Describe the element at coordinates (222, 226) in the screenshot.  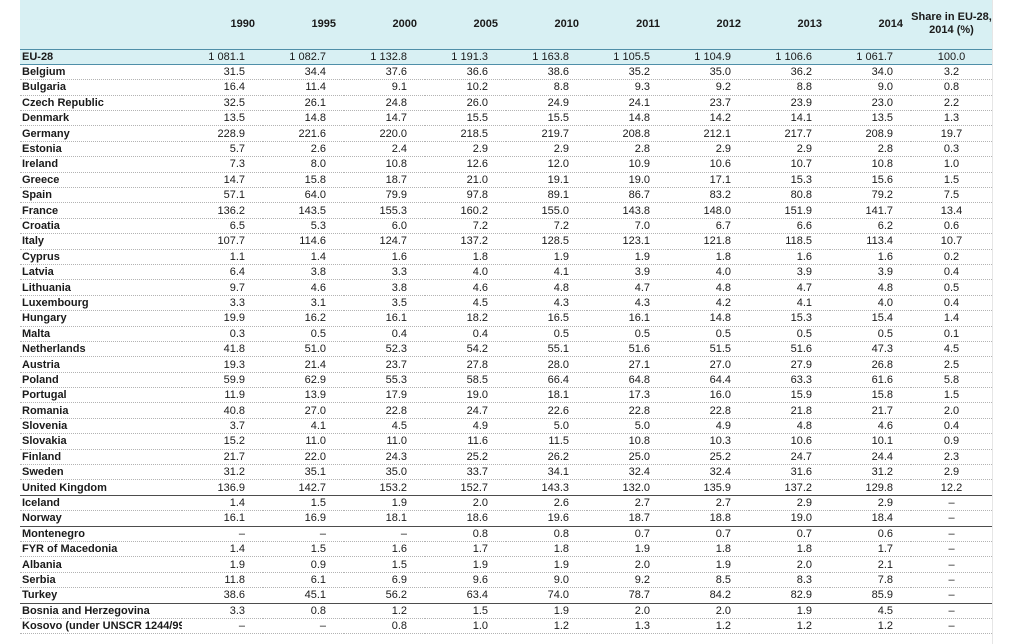
I see `value-cell: 6.5` at that location.